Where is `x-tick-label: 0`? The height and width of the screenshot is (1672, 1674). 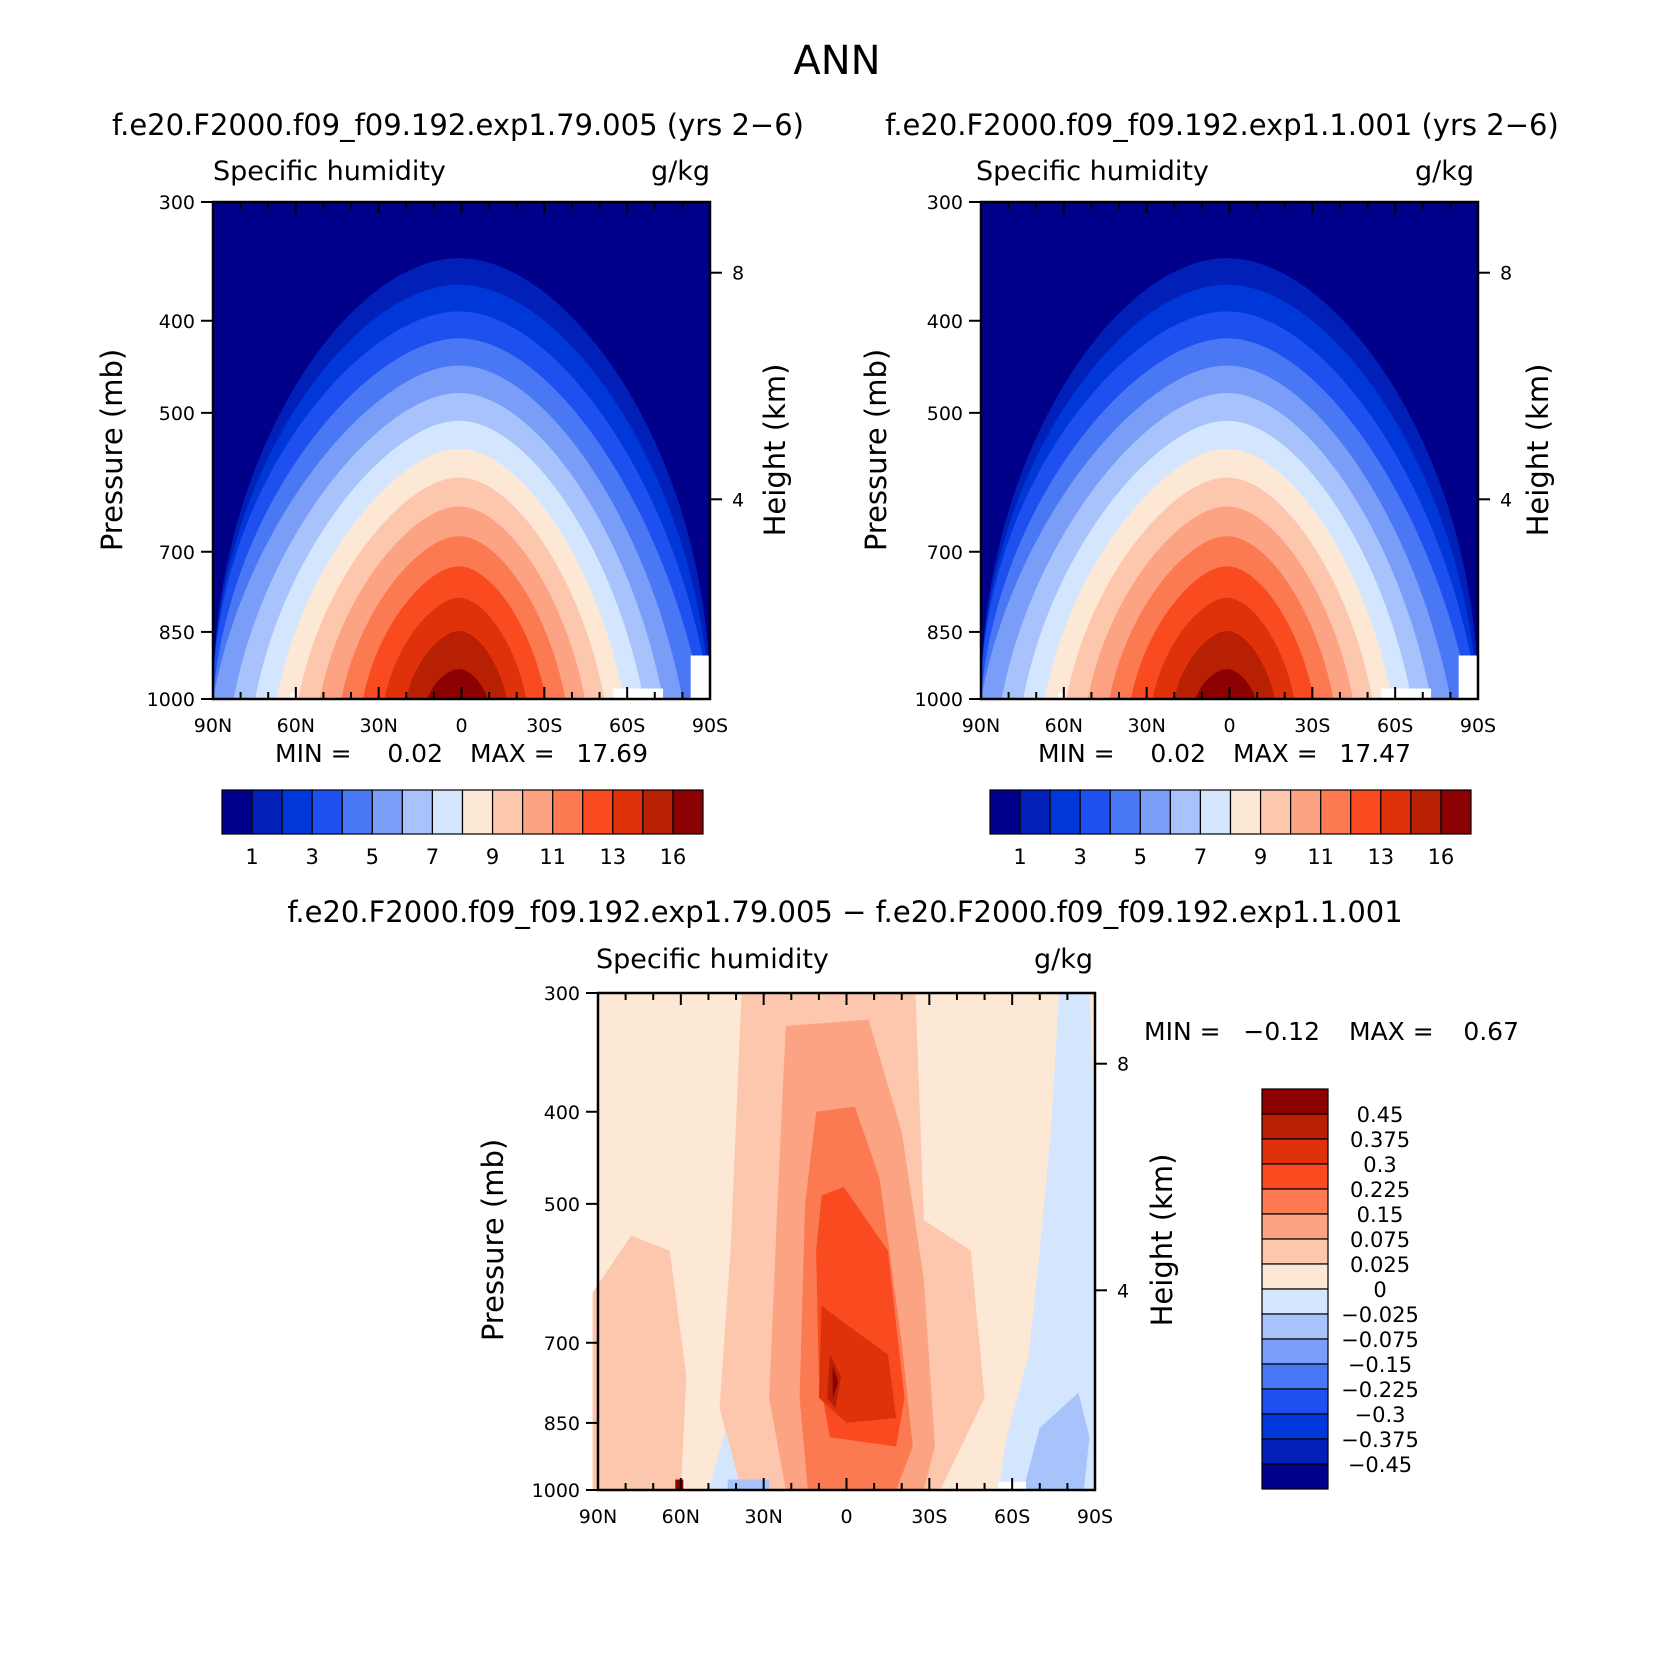
x-tick-label: 0 is located at coordinates (1229, 726).